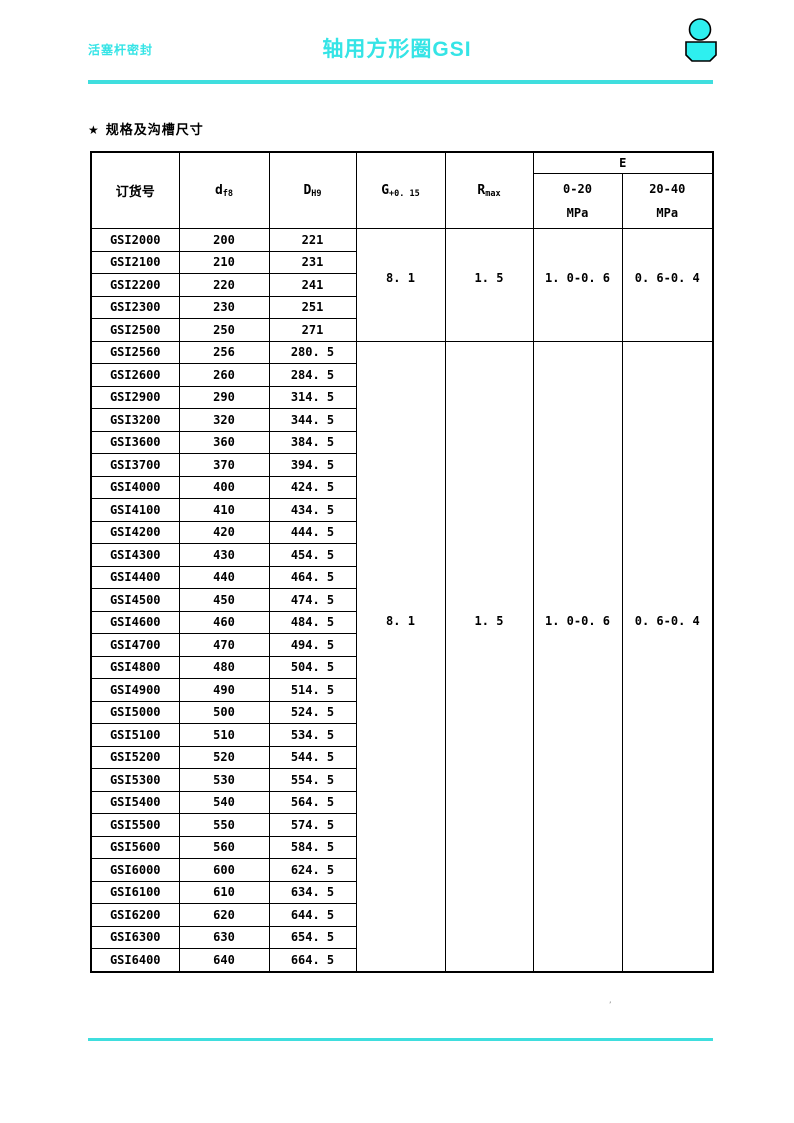 The image size is (794, 1123). What do you see at coordinates (312, 577) in the screenshot?
I see `D-cell: 464. 5` at bounding box center [312, 577].